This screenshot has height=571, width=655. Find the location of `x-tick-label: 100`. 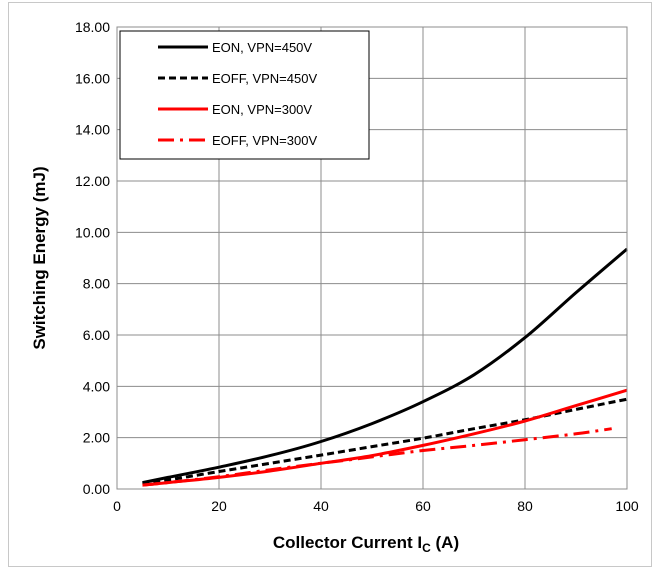

x-tick-label: 100 is located at coordinates (627, 506).